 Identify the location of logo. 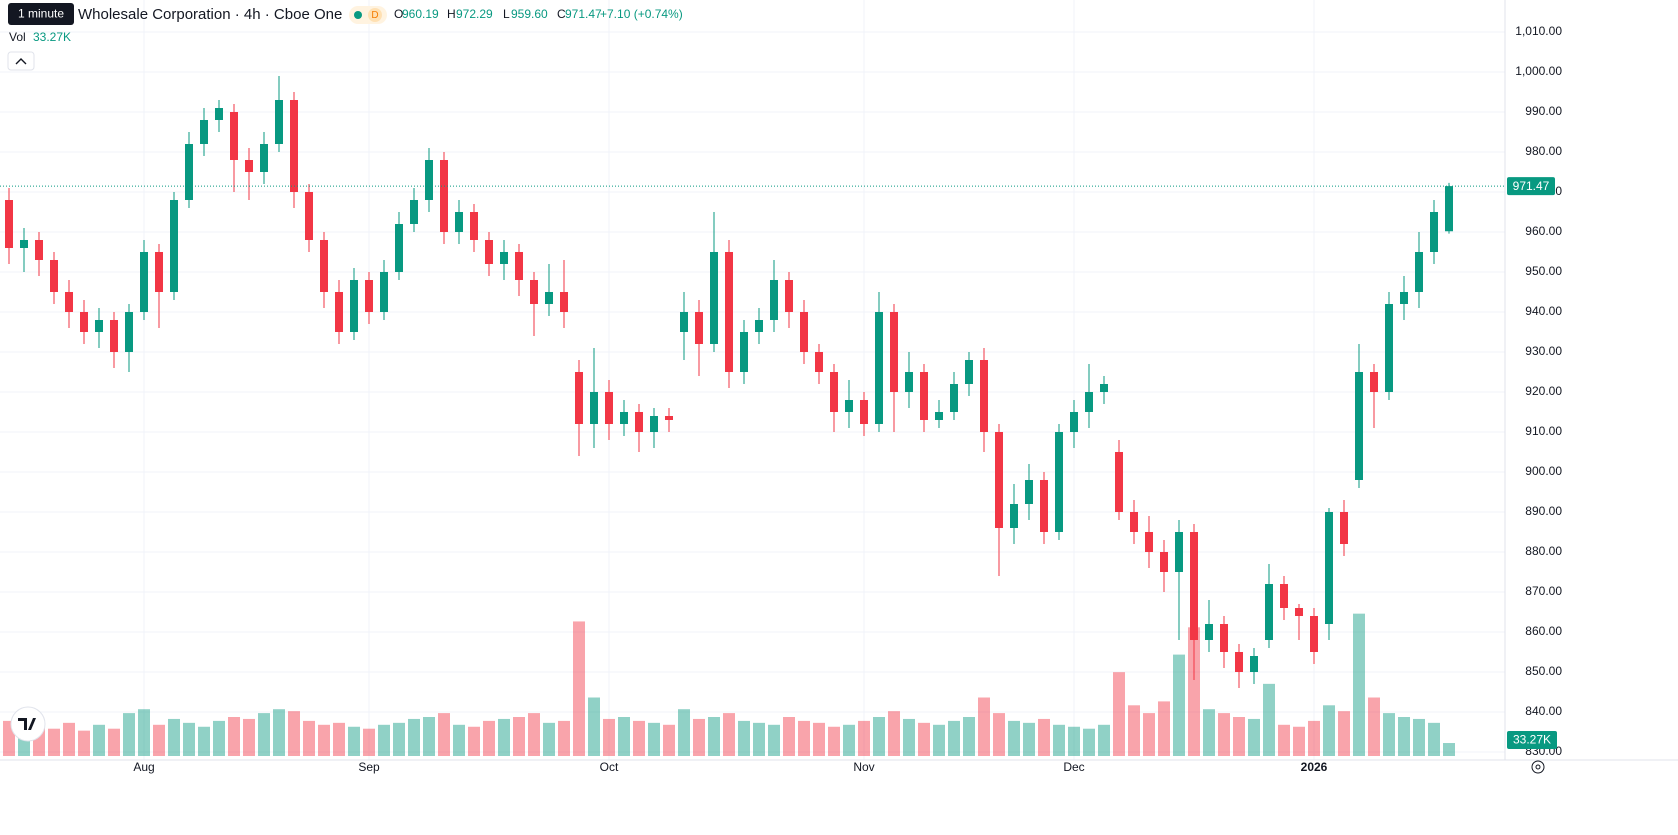
(28, 724).